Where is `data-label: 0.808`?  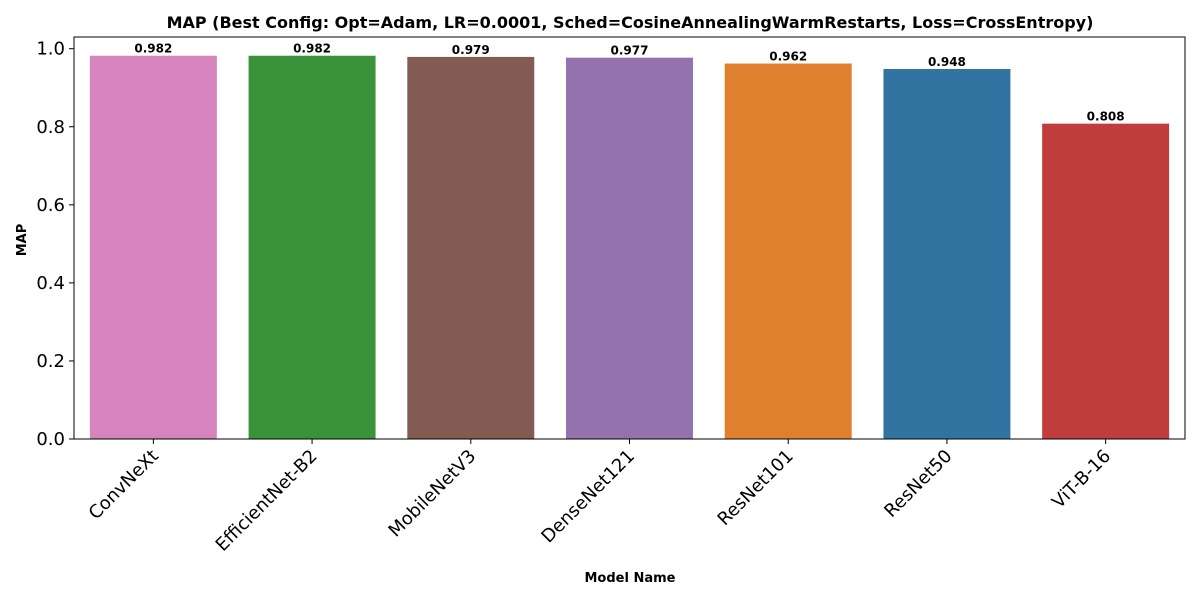 data-label: 0.808 is located at coordinates (1106, 117).